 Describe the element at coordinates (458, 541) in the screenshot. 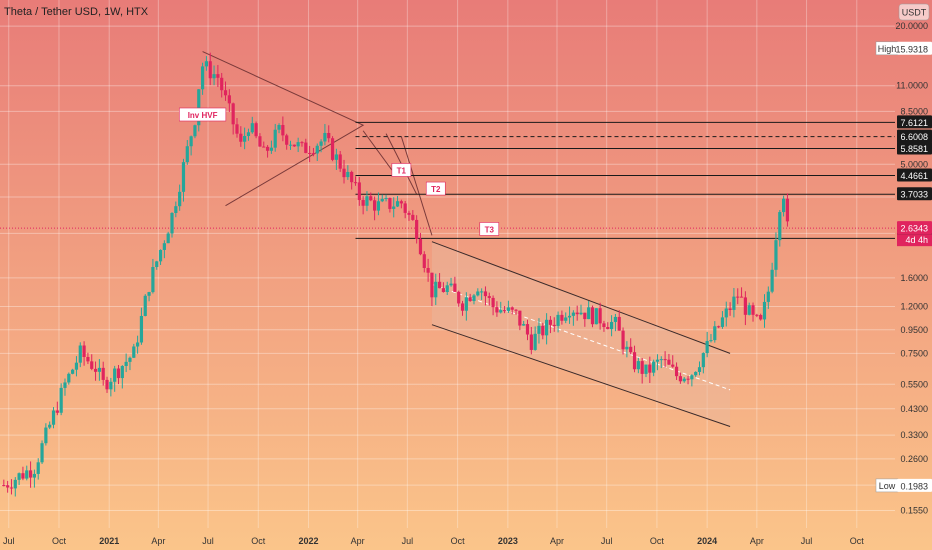

I see `x-tick-label: Oct` at that location.